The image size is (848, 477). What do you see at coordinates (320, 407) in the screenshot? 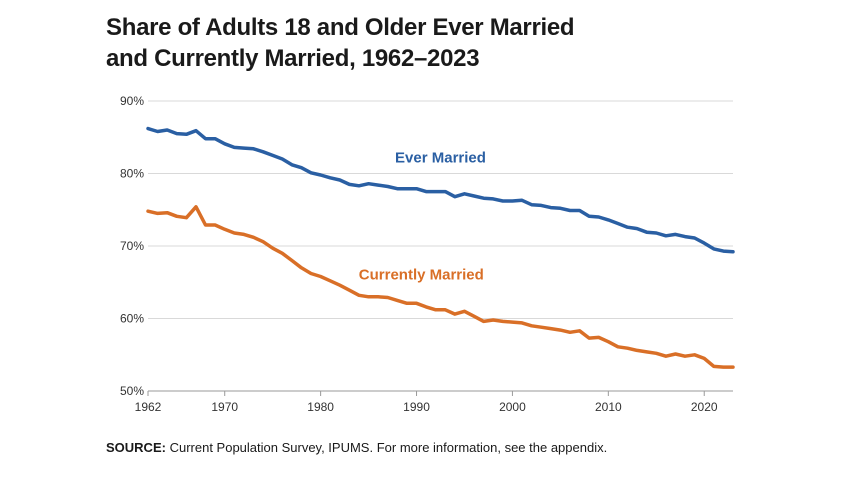
I see `x-tick-label: 1980` at bounding box center [320, 407].